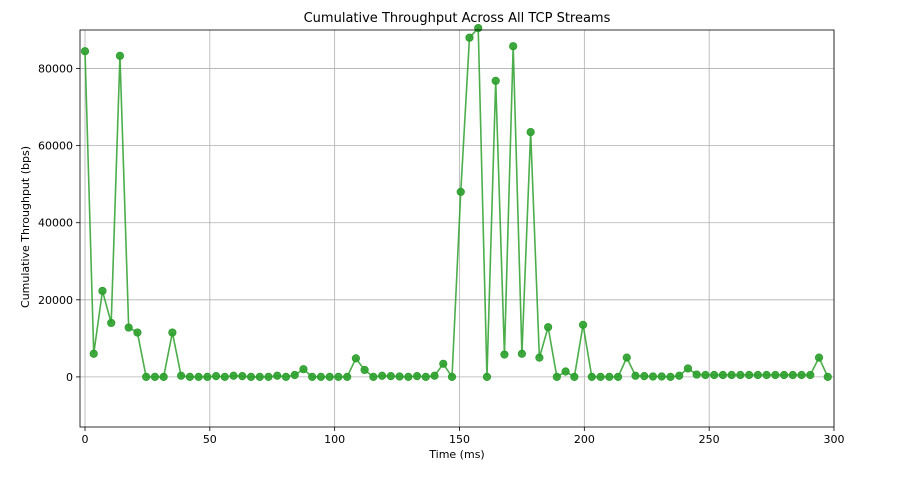  What do you see at coordinates (55, 300) in the screenshot?
I see `y-tick-label: 20000` at bounding box center [55, 300].